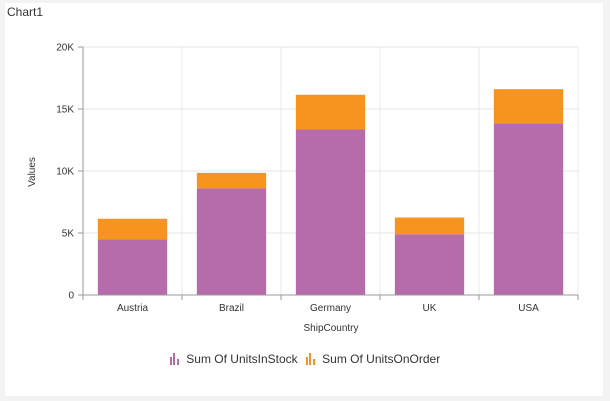 Image resolution: width=610 pixels, height=401 pixels. Describe the element at coordinates (231, 308) in the screenshot. I see `x-tick-label: Brazil` at that location.